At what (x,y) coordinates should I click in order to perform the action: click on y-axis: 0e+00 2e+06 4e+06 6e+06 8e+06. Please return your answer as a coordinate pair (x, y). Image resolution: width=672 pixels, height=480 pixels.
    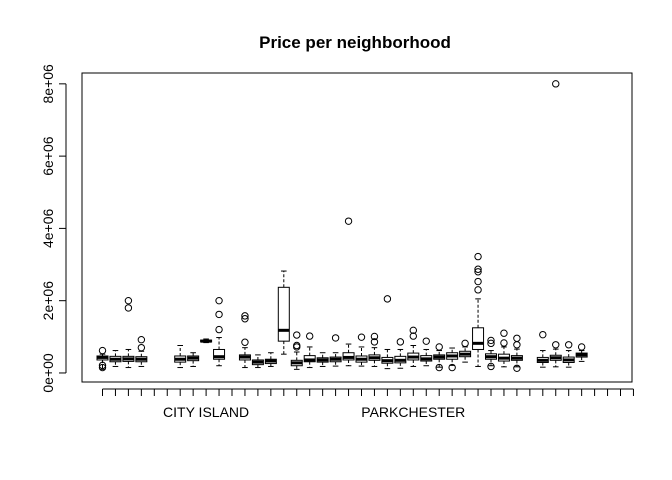
    Looking at the image, I should click on (53, 228).